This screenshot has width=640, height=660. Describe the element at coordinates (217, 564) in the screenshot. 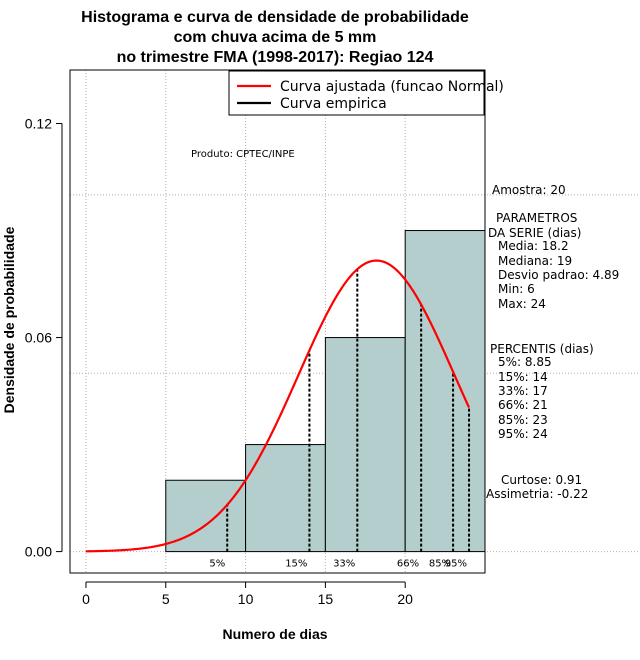

I see `percentile-label-0: 5%` at that location.